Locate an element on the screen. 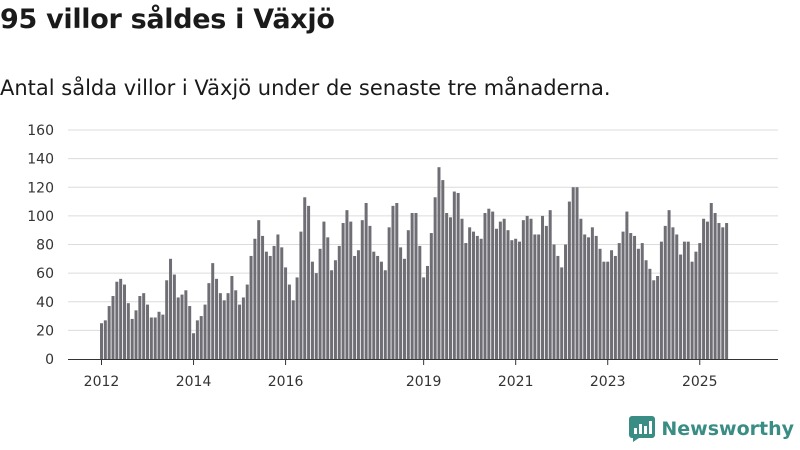 Image resolution: width=800 pixels, height=450 pixels. y-tick-label: 60 is located at coordinates (45, 274).